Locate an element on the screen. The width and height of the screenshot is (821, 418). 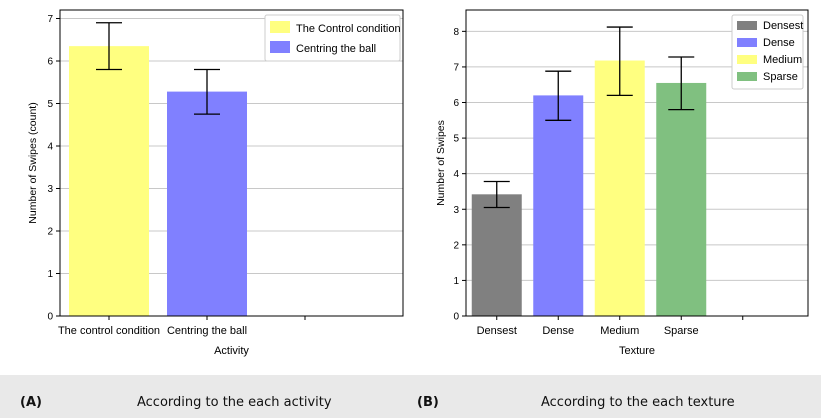
chart-b-xlabel: Texture is located at coordinates (637, 351).